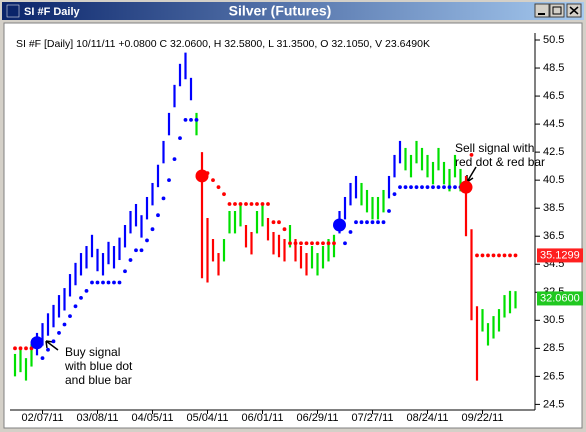 This screenshot has height=432, width=586. What do you see at coordinates (13, 11) in the screenshot?
I see `window-icon` at bounding box center [13, 11].